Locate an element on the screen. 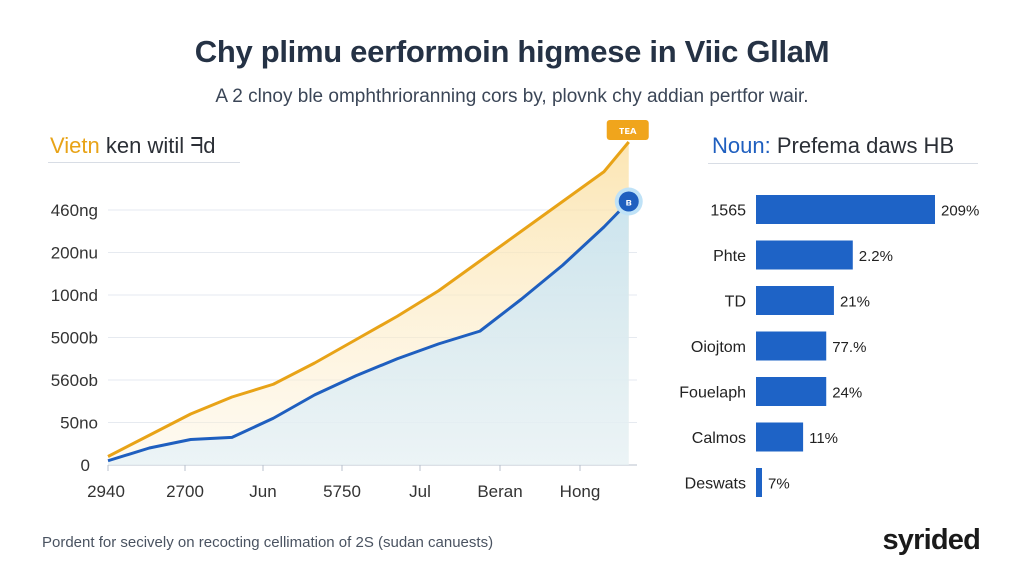  y-tick-label: 200nu is located at coordinates (74, 253).